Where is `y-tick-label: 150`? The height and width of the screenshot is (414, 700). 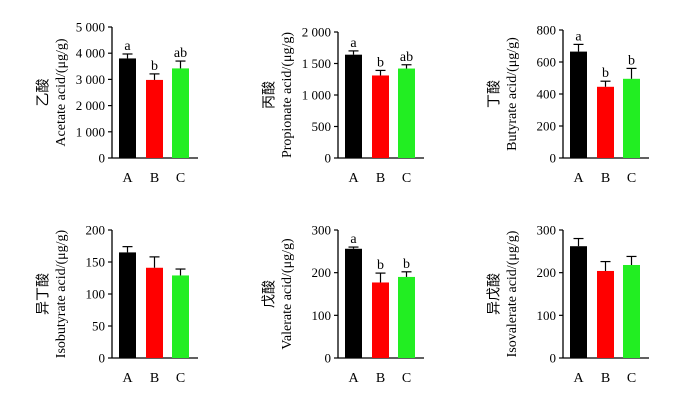 y-tick-label: 150 is located at coordinates (96, 262).